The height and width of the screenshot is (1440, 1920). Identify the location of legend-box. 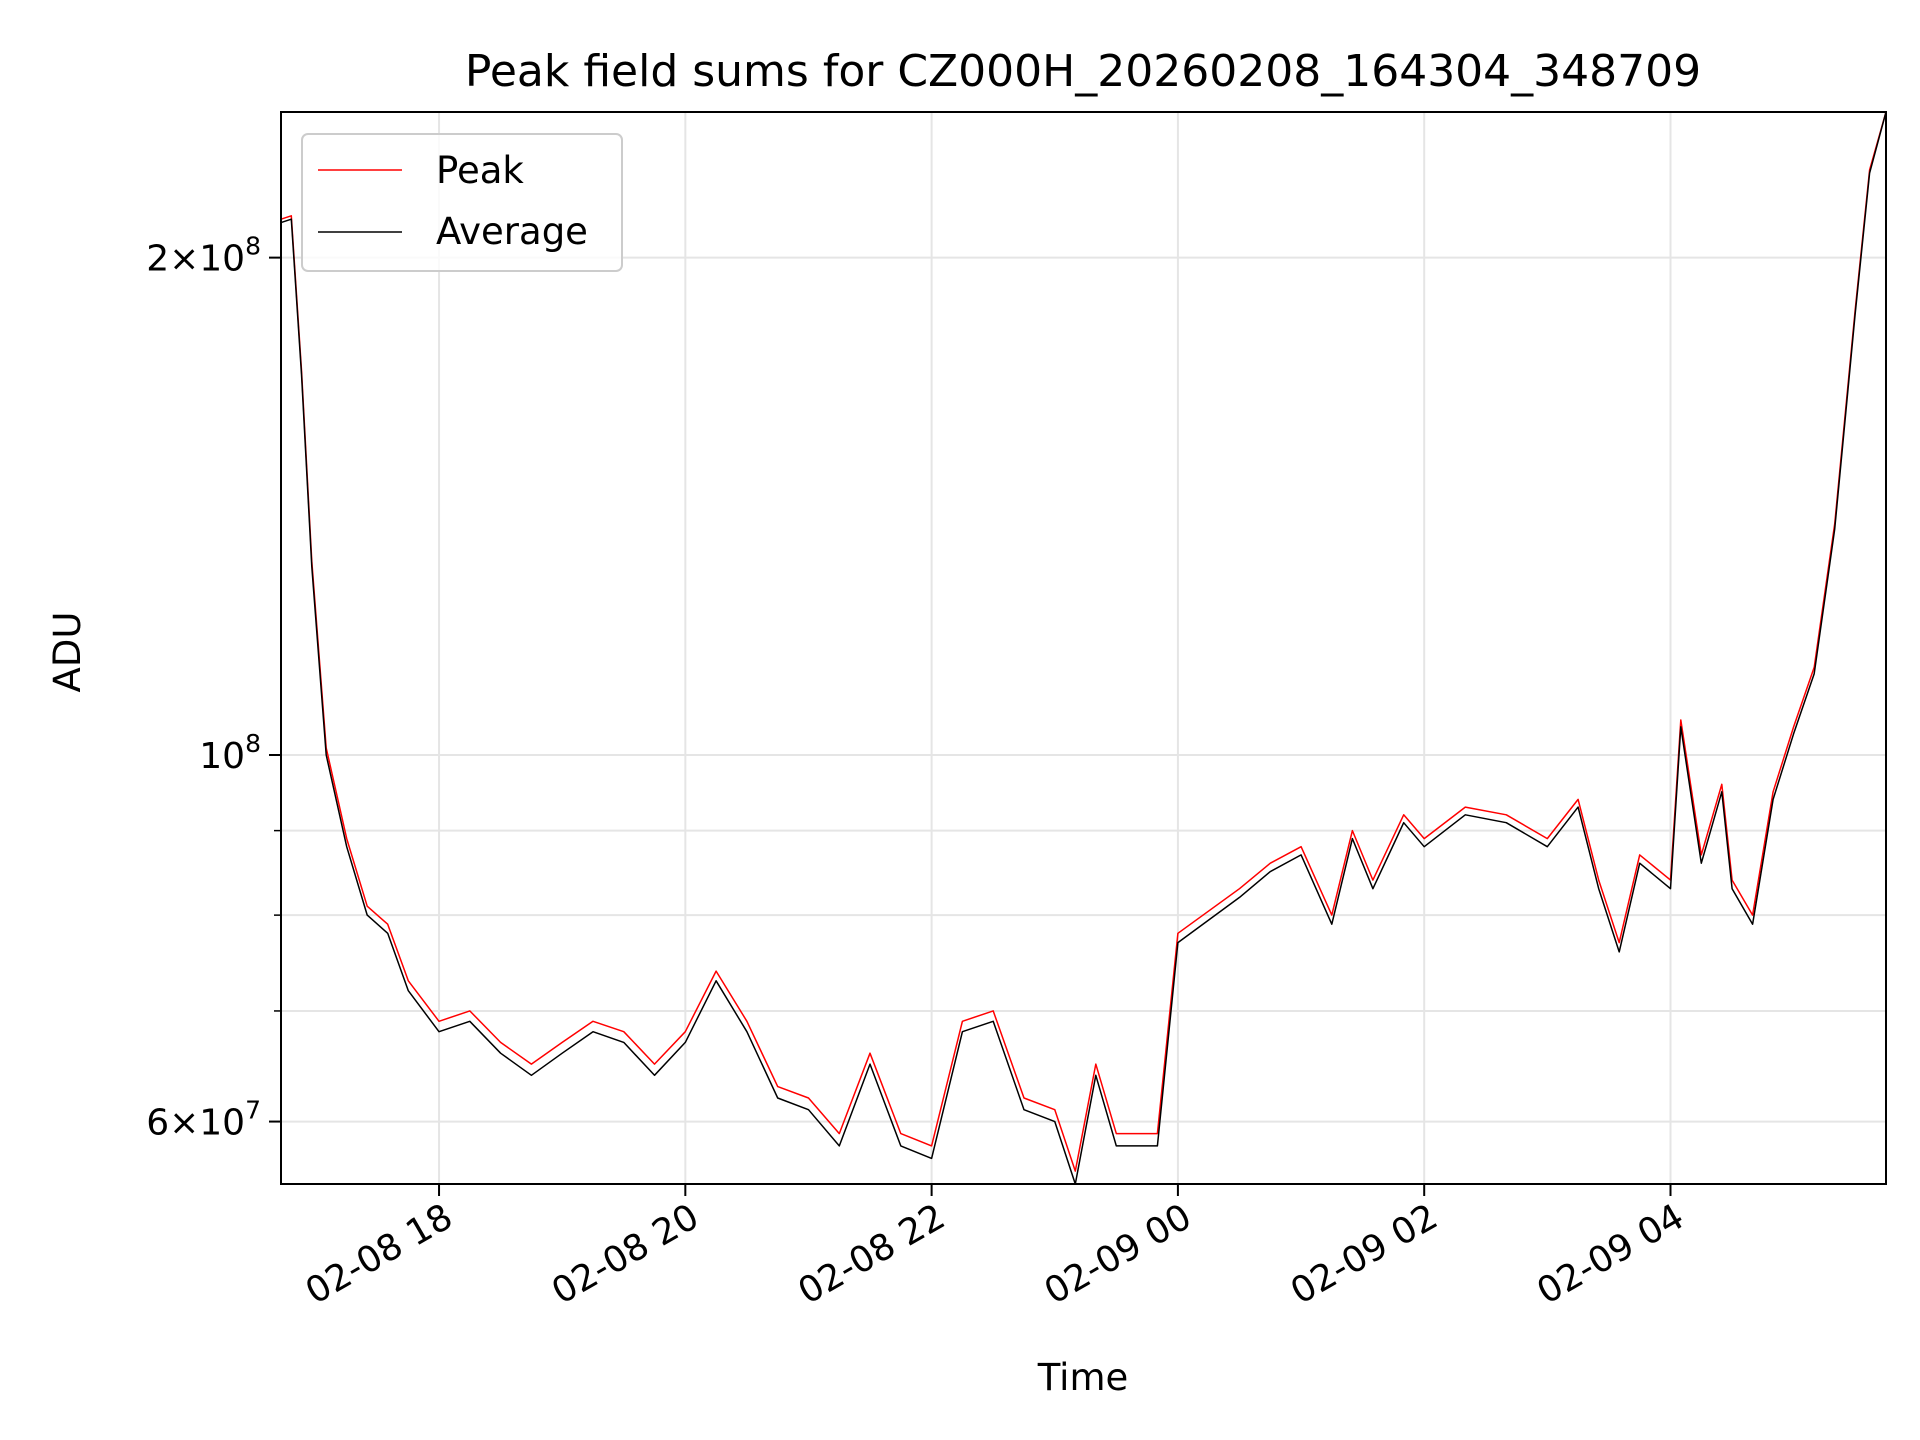
(462, 202).